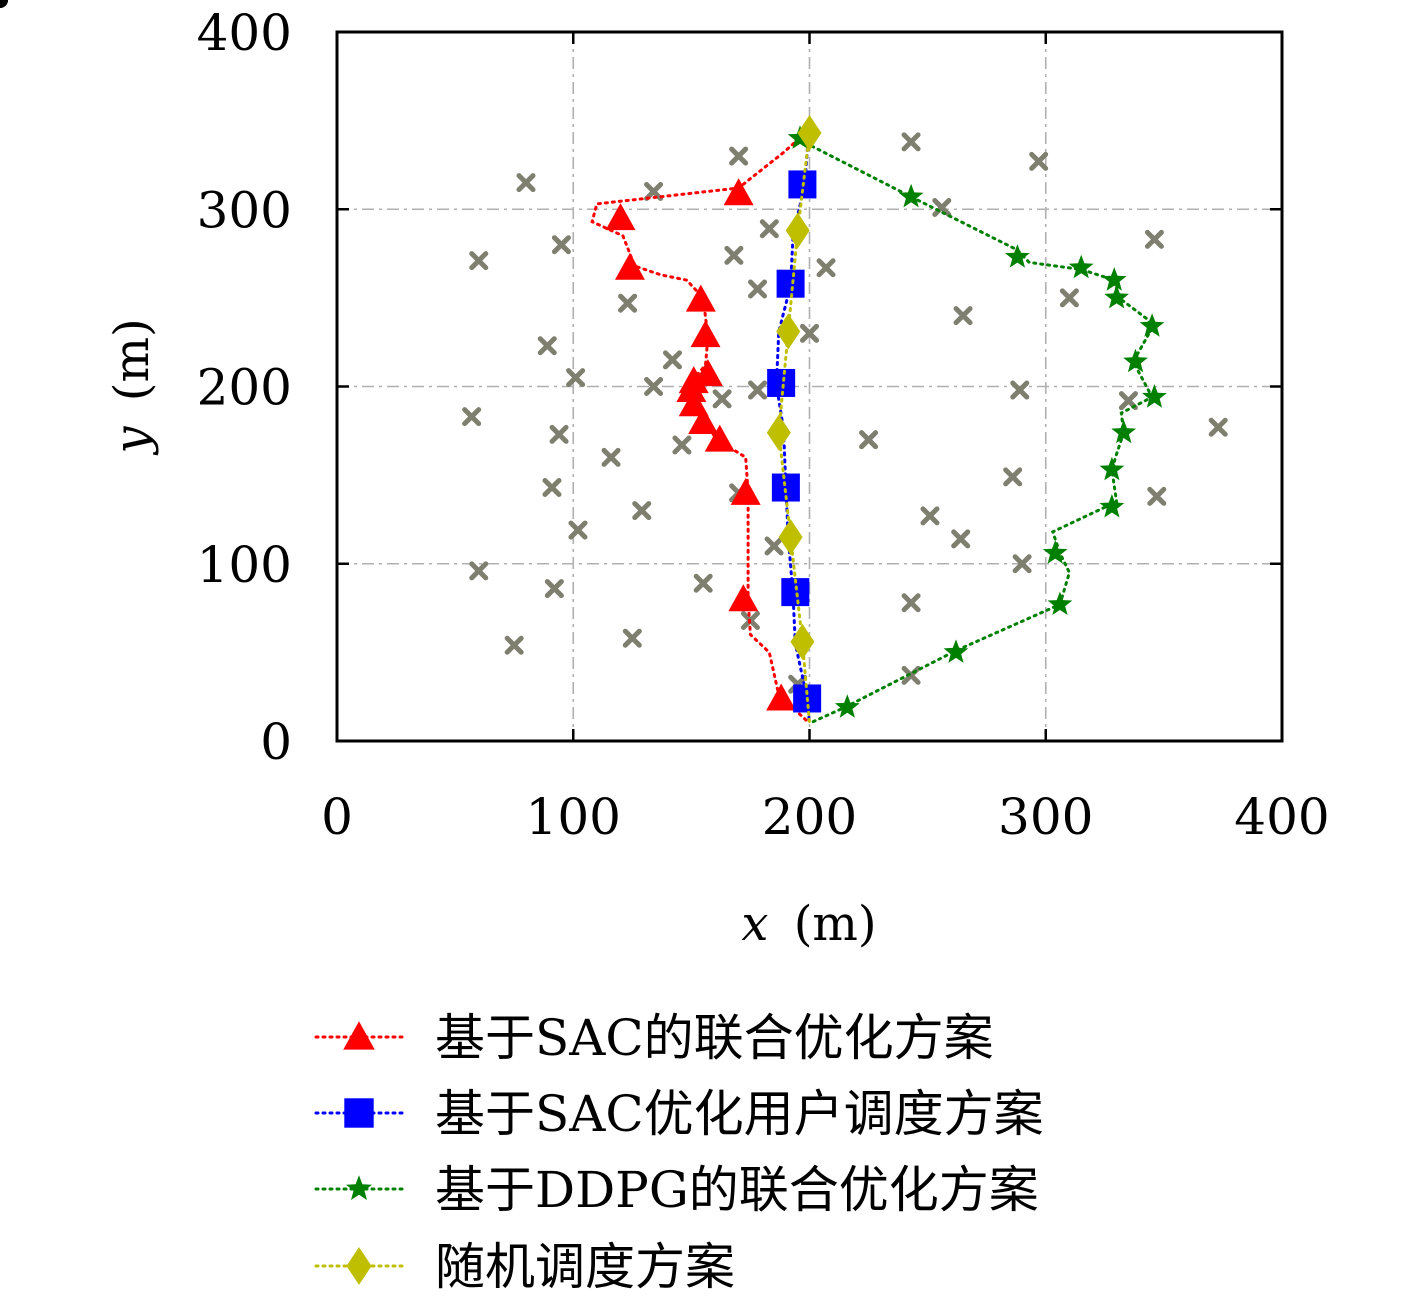  Describe the element at coordinates (754, 924) in the screenshot. I see `x-axis-var: x` at that location.